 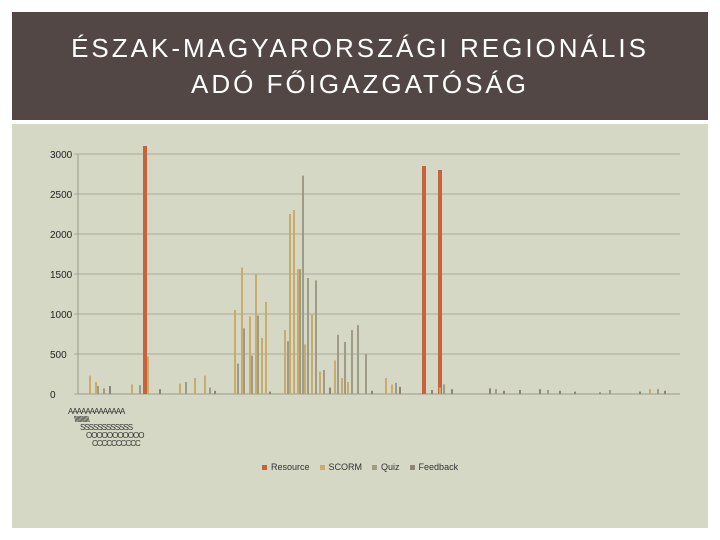 What do you see at coordinates (106, 427) in the screenshot?
I see `x-tick-label-row: SSSSSSSSSSSS` at bounding box center [106, 427].